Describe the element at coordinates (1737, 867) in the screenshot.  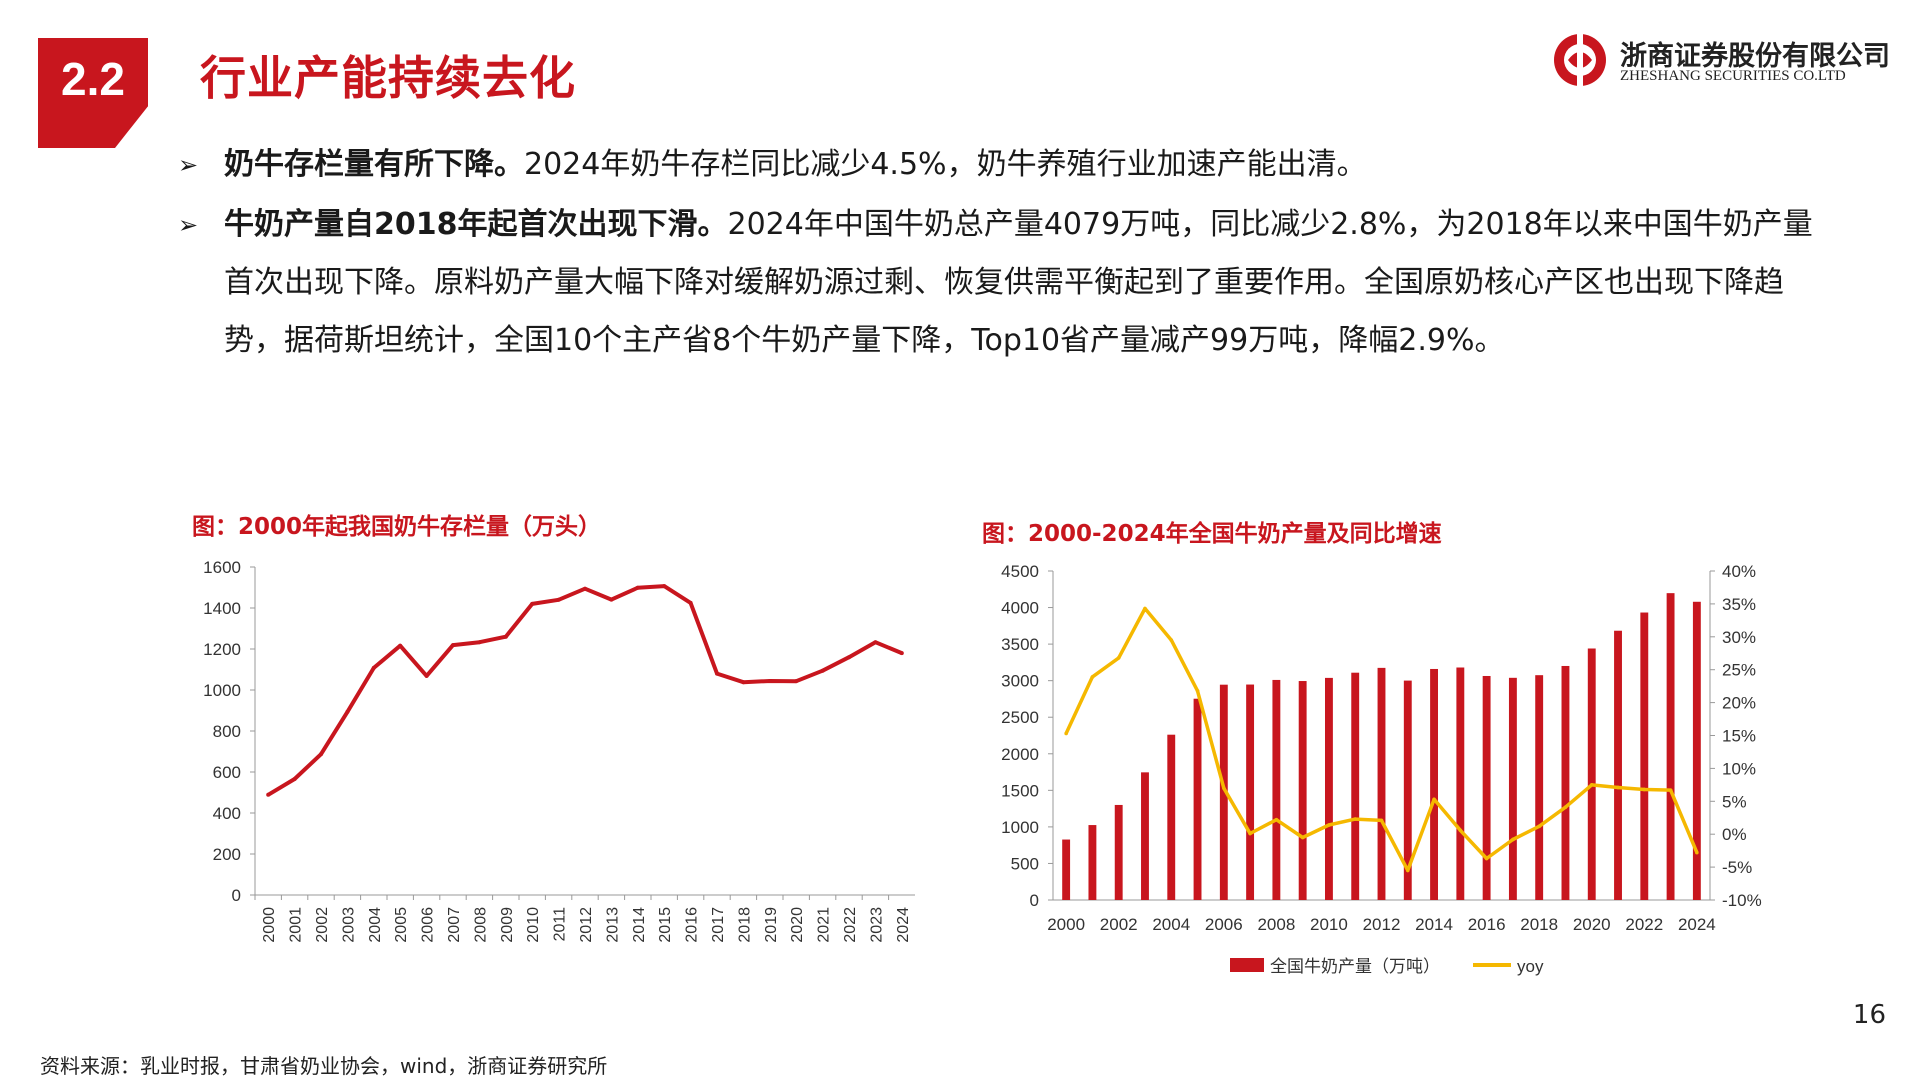
I see `right-tick-label: -5%` at that location.